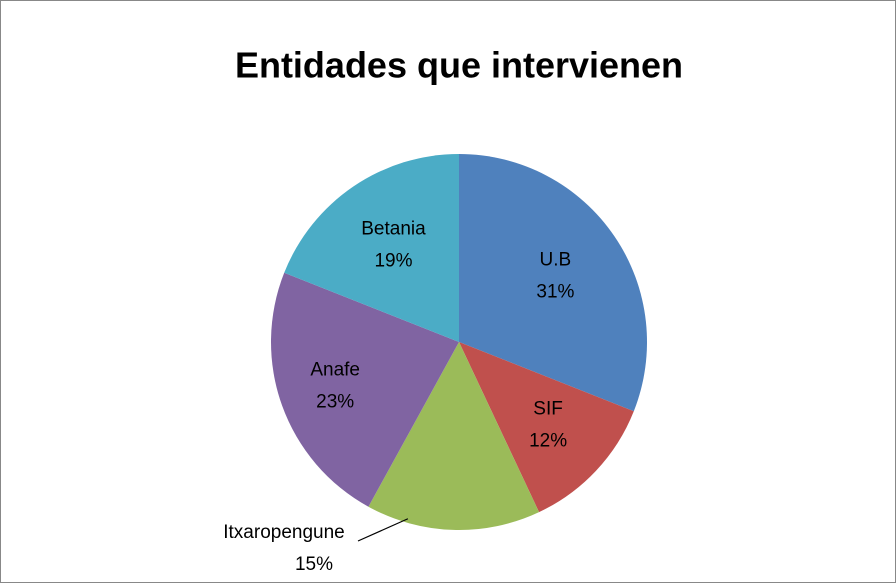  Describe the element at coordinates (393, 229) in the screenshot. I see `slice-label: Betania` at that location.